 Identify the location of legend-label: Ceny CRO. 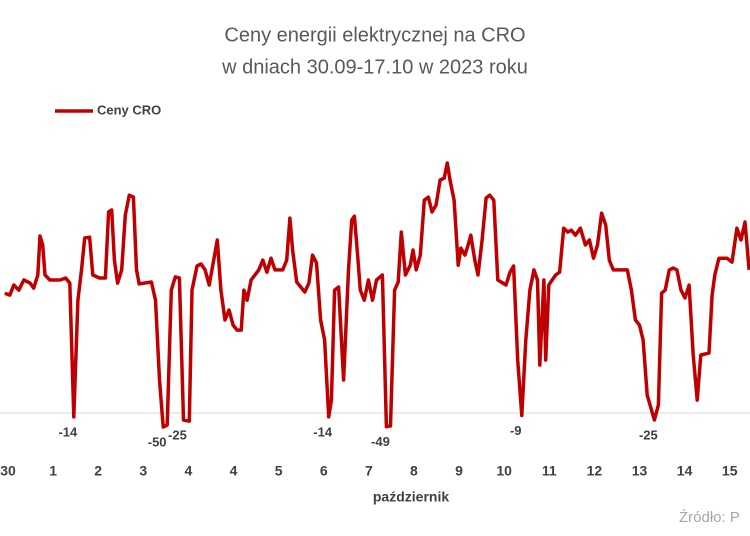
(129, 109).